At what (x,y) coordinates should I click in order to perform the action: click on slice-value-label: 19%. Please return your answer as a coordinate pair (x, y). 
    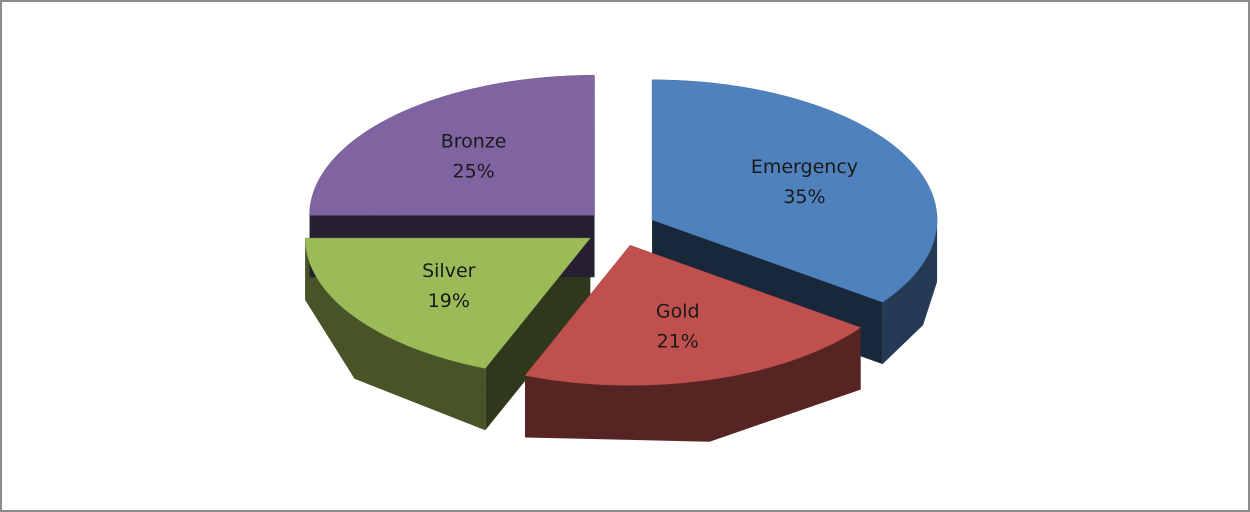
    Looking at the image, I should click on (449, 301).